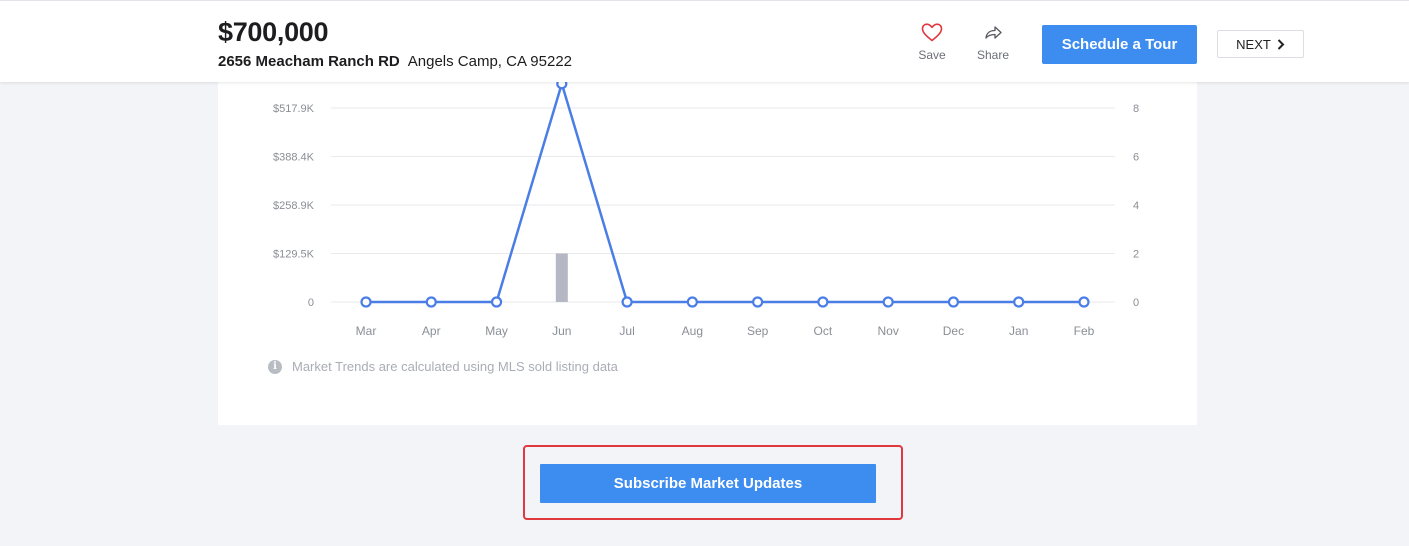  What do you see at coordinates (708, 483) in the screenshot?
I see `subscribe-market-updates-button: Subscribe Market Updates` at bounding box center [708, 483].